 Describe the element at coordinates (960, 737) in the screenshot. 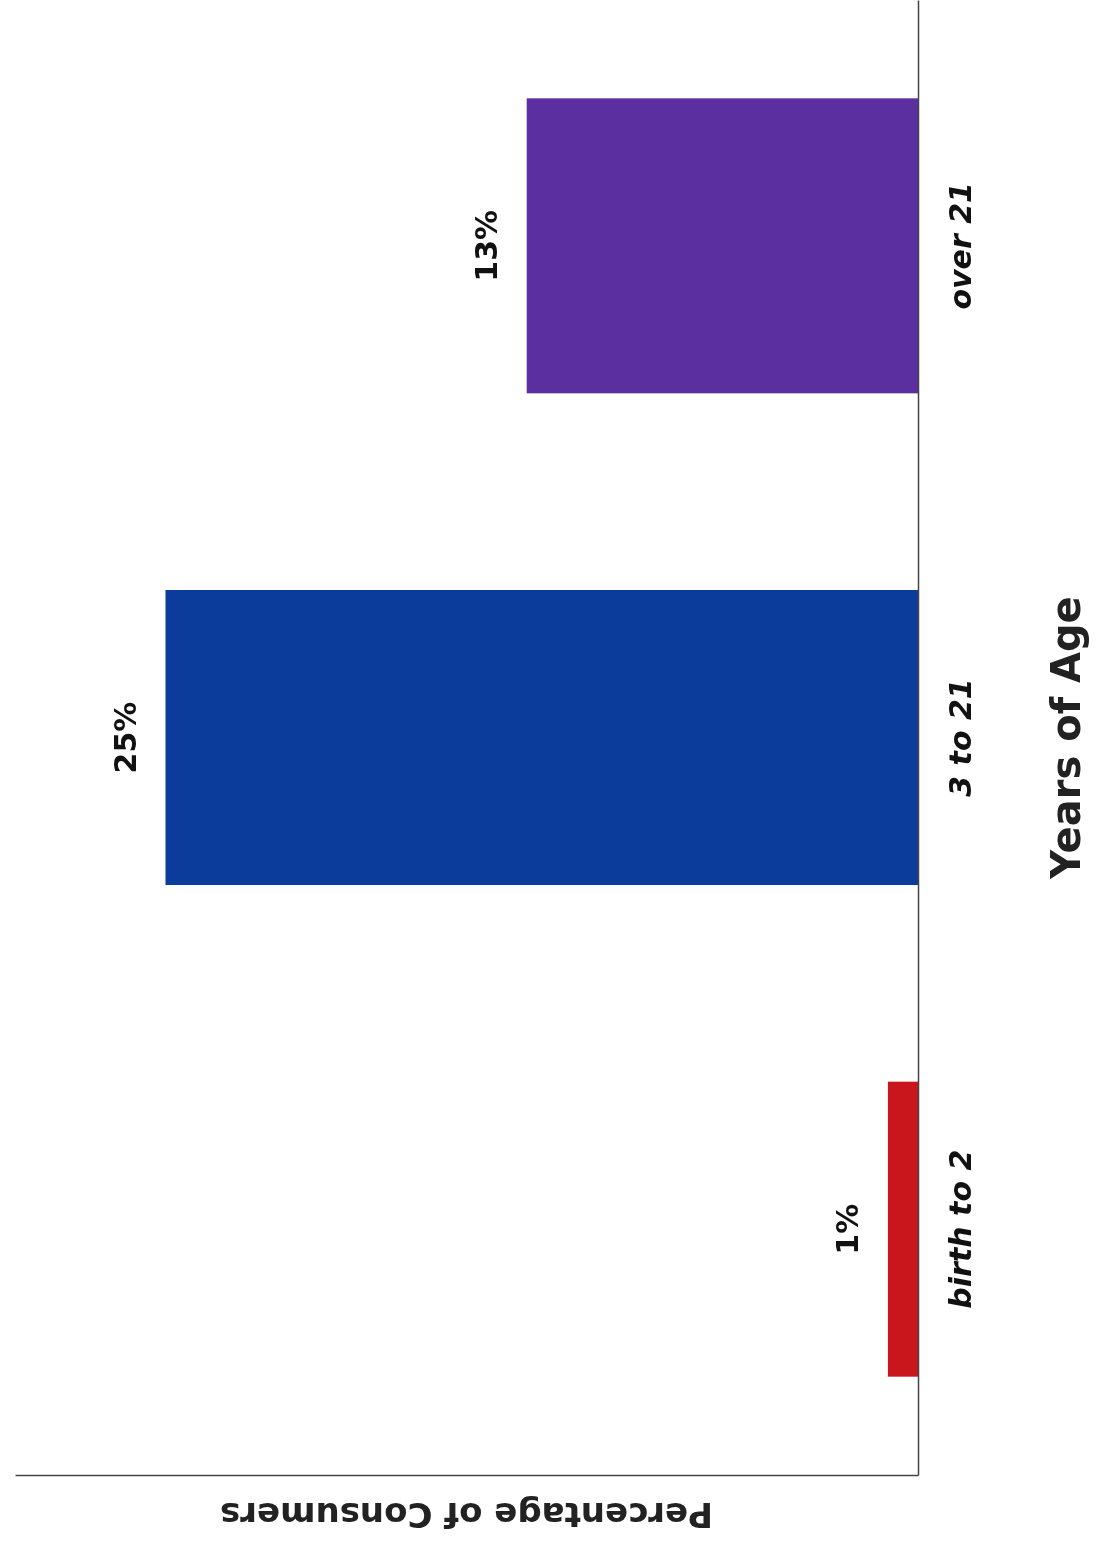

I see `y-tick-label: 3 to 21` at that location.